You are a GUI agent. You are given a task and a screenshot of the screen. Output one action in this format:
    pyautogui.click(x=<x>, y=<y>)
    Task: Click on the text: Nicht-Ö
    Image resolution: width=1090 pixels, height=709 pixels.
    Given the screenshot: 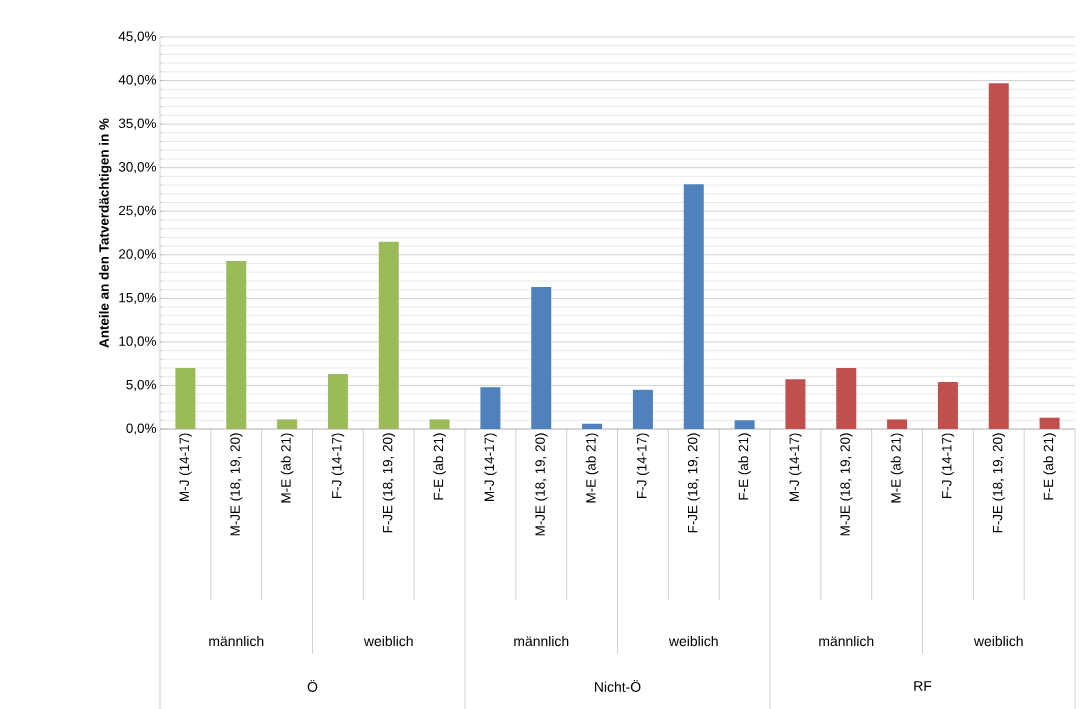 What is the action you would take?
    pyautogui.click(x=618, y=686)
    